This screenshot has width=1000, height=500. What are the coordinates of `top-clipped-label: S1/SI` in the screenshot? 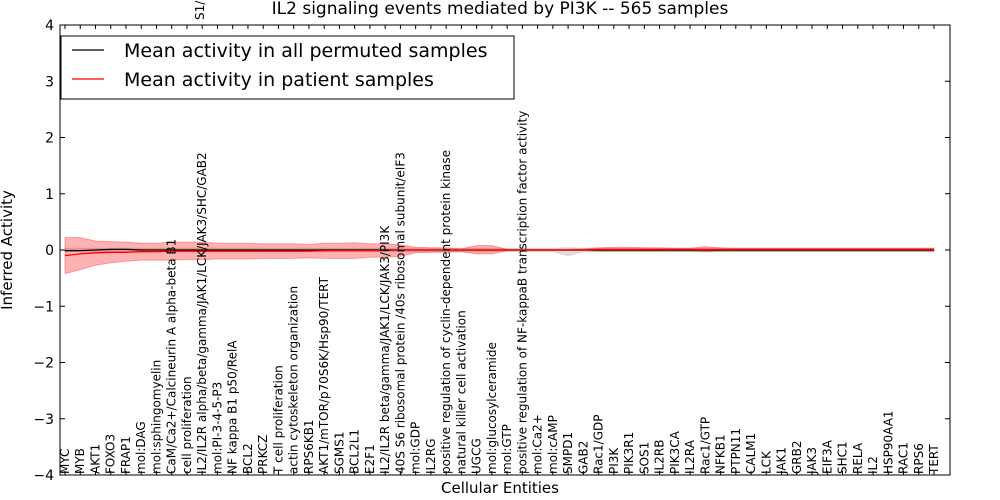 It's located at (200, 10).